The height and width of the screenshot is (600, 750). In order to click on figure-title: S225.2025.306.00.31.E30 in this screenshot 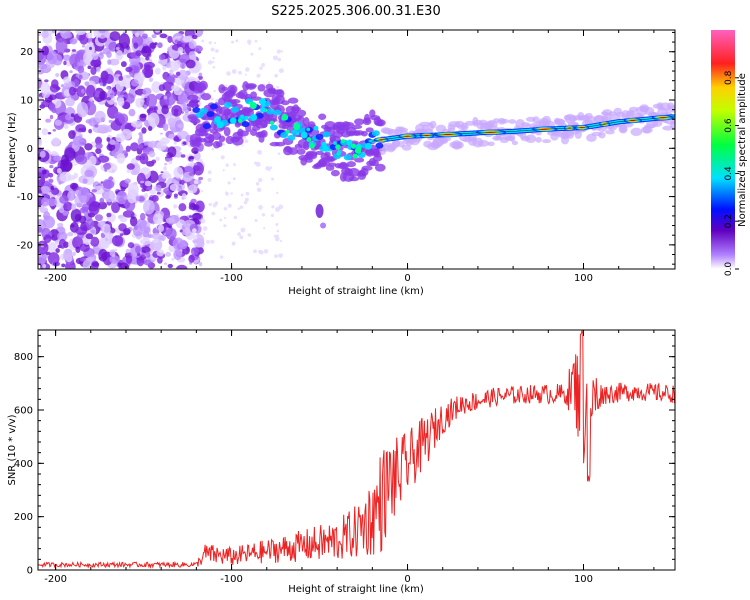, I will do `click(355, 11)`.